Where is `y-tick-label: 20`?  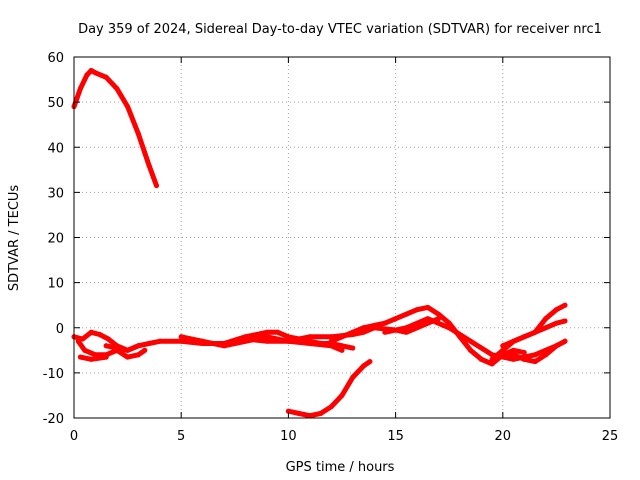 y-tick-label: 20 is located at coordinates (55, 239).